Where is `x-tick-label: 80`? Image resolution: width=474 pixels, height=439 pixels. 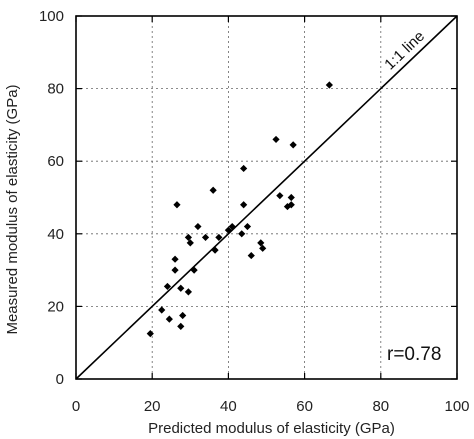
x-tick-label: 80 is located at coordinates (380, 406).